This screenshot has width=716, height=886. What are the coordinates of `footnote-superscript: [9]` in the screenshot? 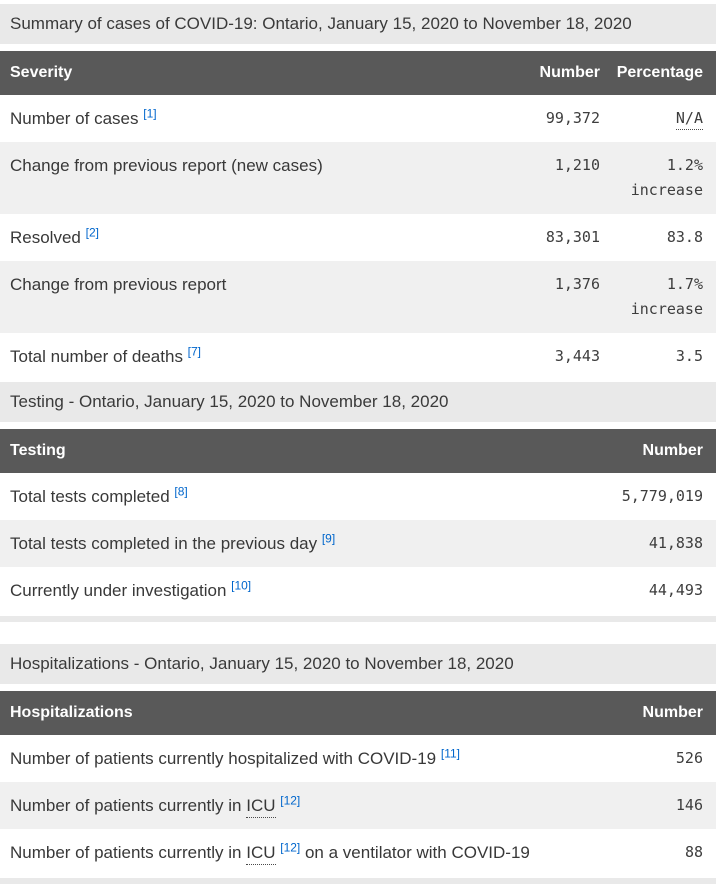 It's located at (328, 538).